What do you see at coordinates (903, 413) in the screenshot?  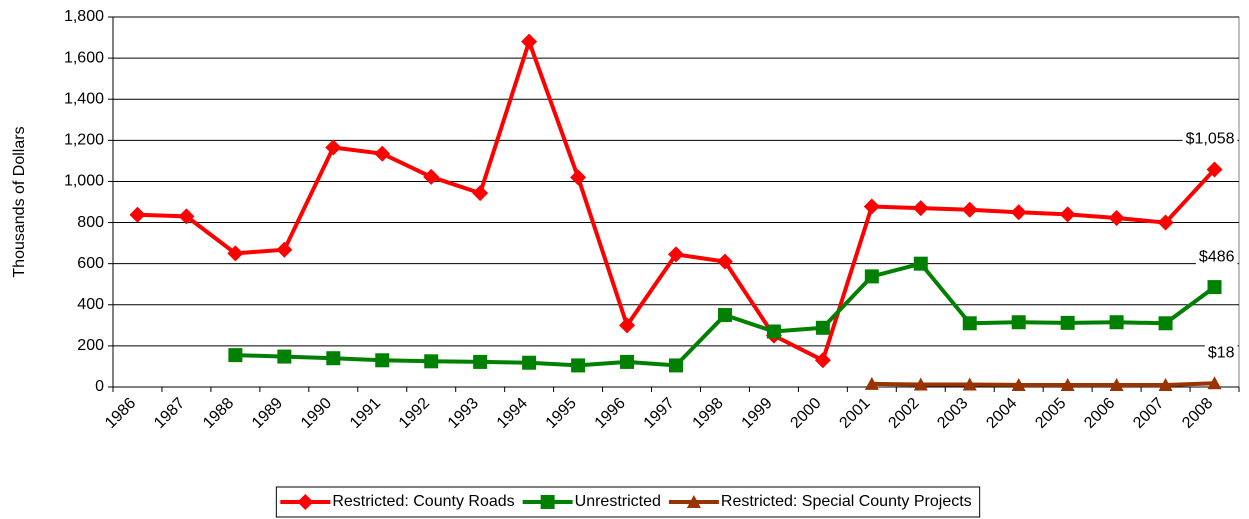 I see `x-tick-label: 2002` at bounding box center [903, 413].